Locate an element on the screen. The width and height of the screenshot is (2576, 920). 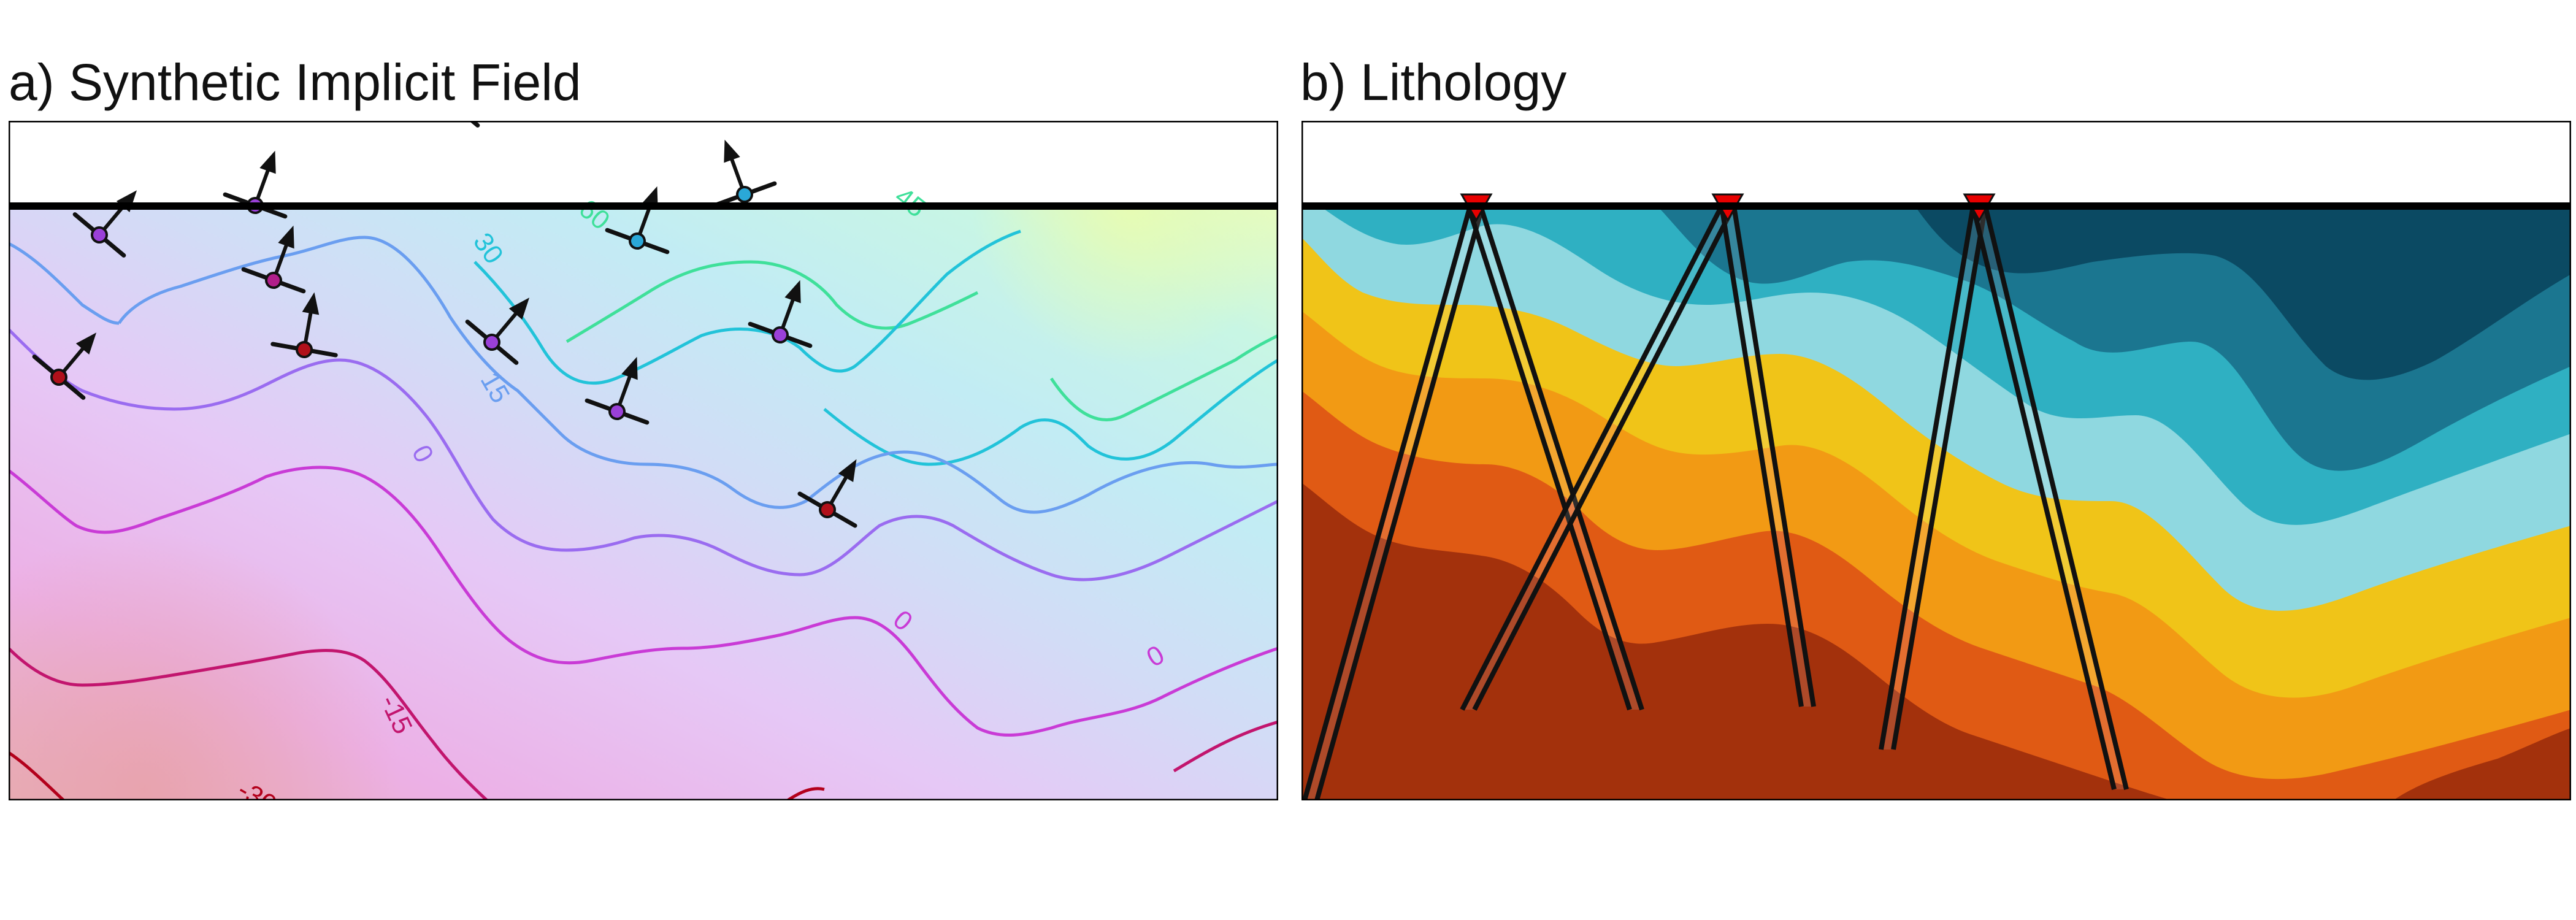
panel-b-title: b) Lithology is located at coordinates (1433, 82).